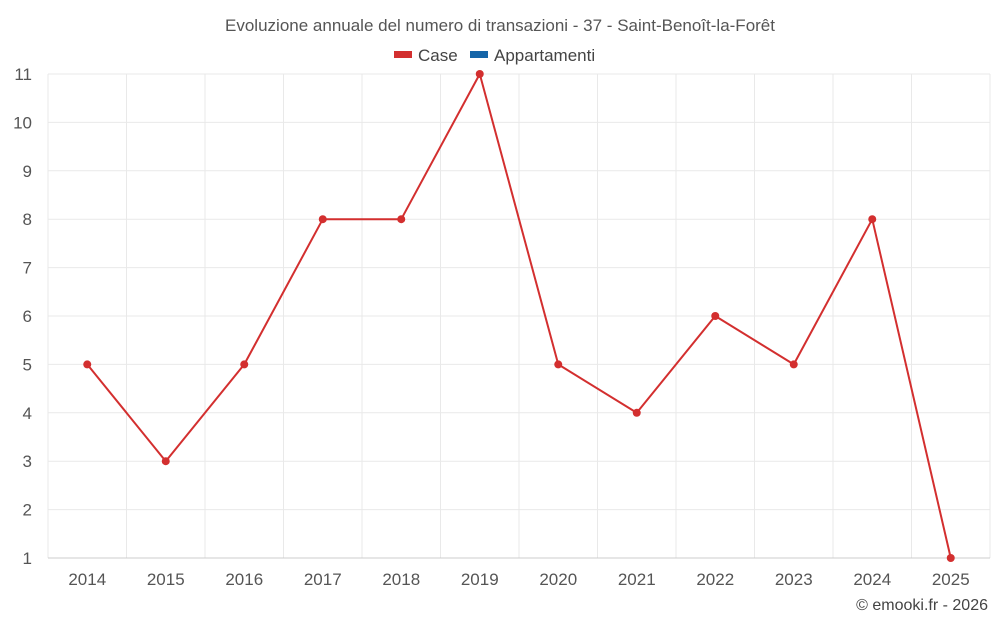 This screenshot has width=1000, height=625. Describe the element at coordinates (27, 219) in the screenshot. I see `y-tick-label: 8` at that location.